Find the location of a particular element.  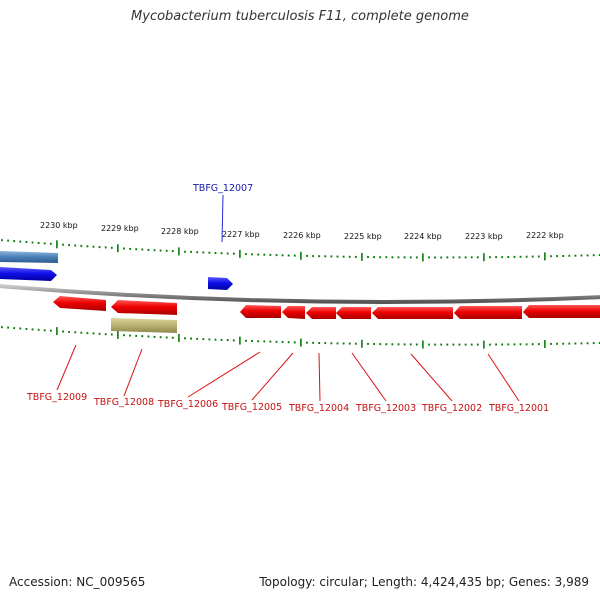

gene-label-TBFG_12002: TBFG_12002 is located at coordinates (451, 408).